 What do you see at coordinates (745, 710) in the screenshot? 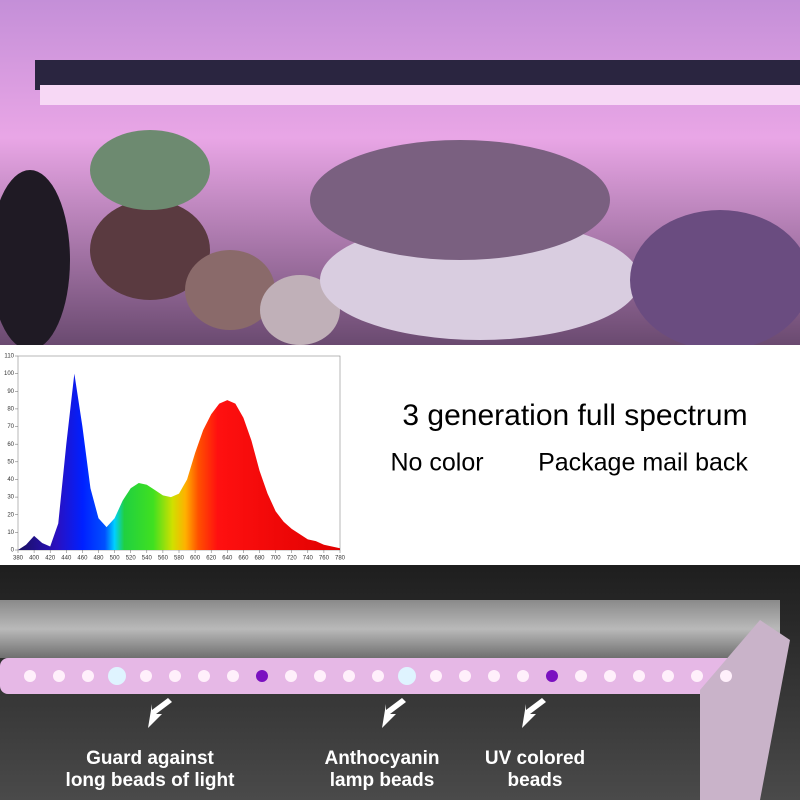
I see `bracket` at bounding box center [745, 710].